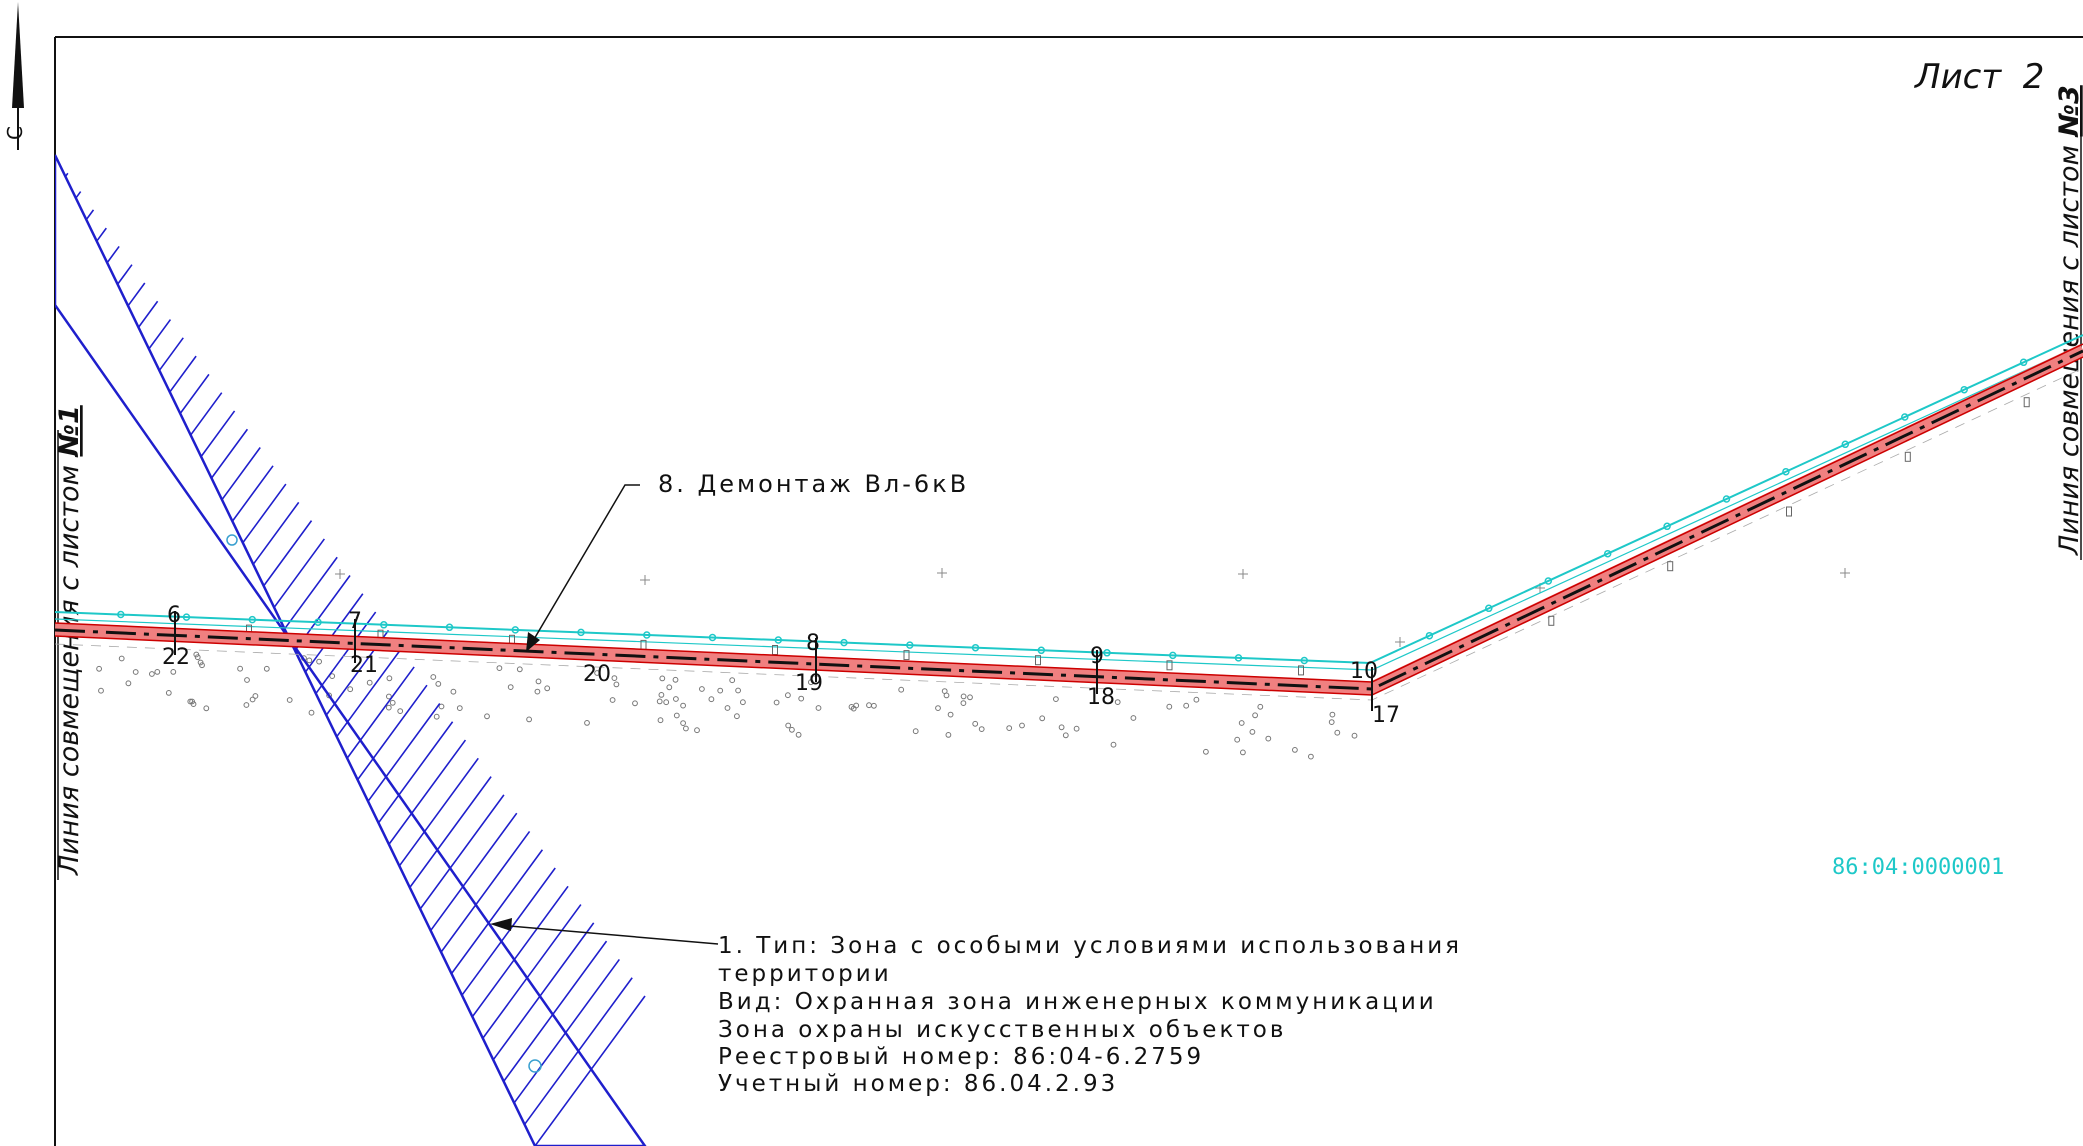 The height and width of the screenshot is (1146, 2083). What do you see at coordinates (1097, 656) in the screenshot?
I see `point-label: 9` at bounding box center [1097, 656].